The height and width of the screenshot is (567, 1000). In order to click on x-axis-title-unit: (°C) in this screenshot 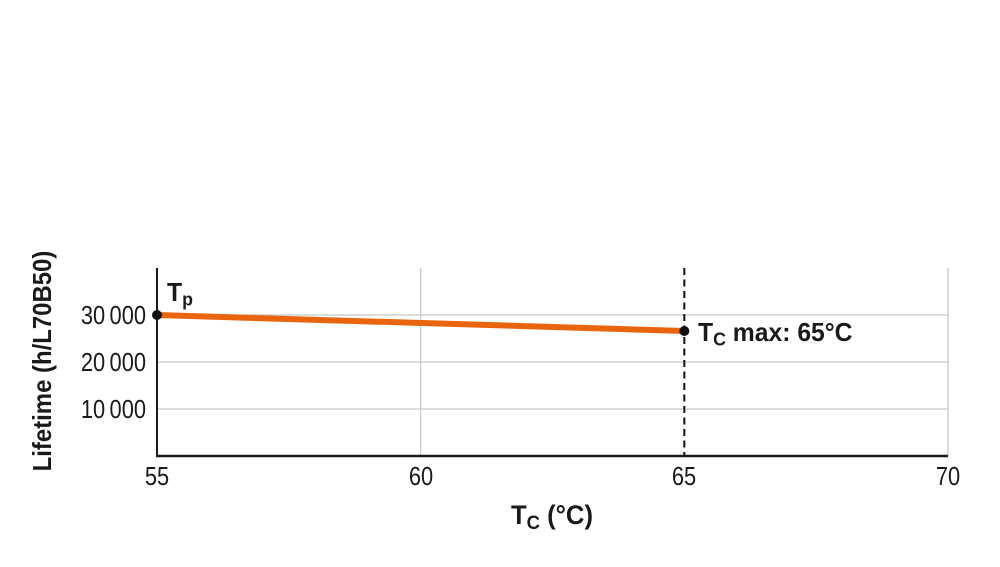, I will do `click(566, 515)`.